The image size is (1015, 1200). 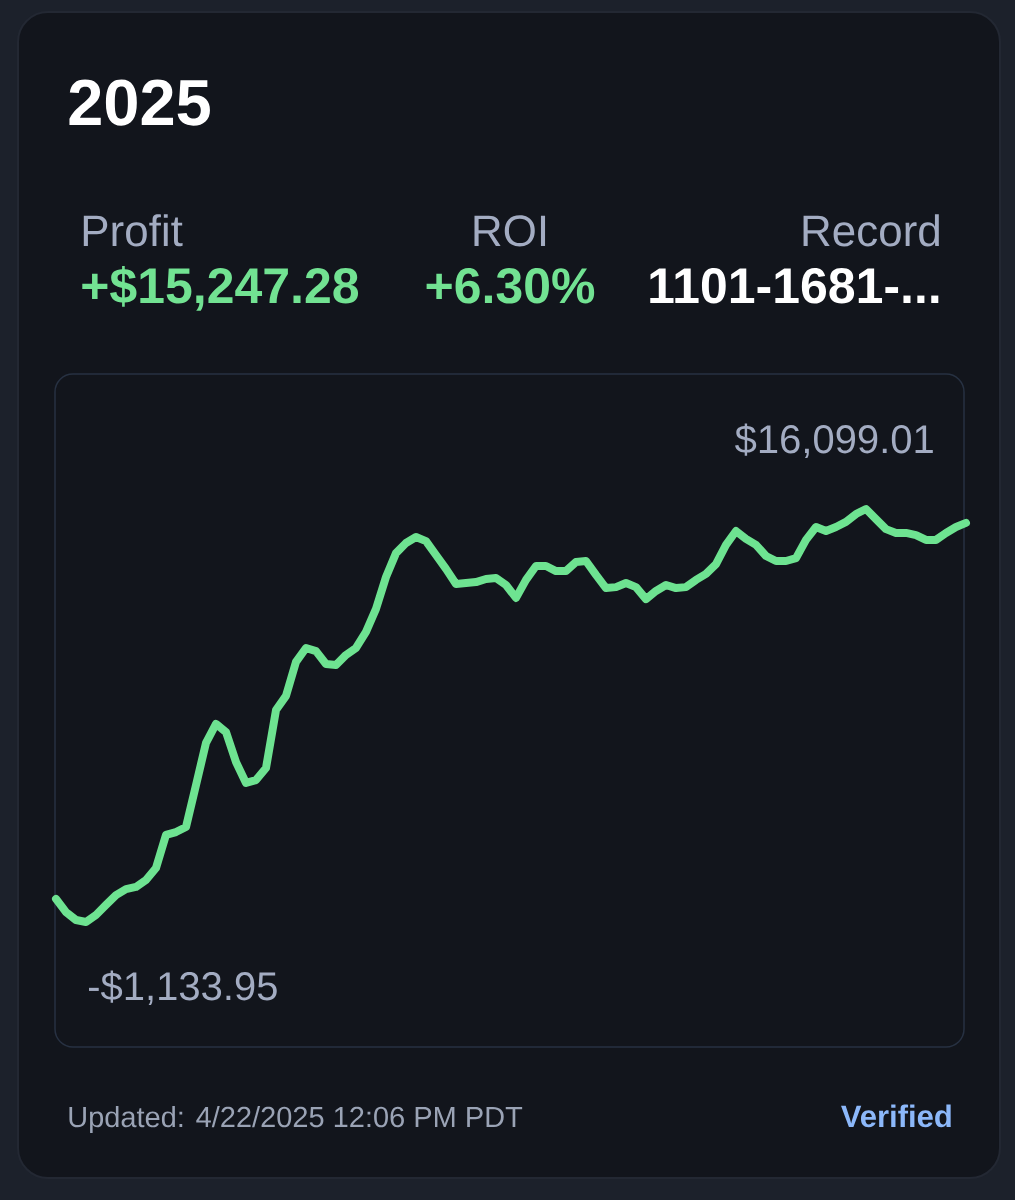 I want to click on text: +6.30%, so click(x=510, y=286).